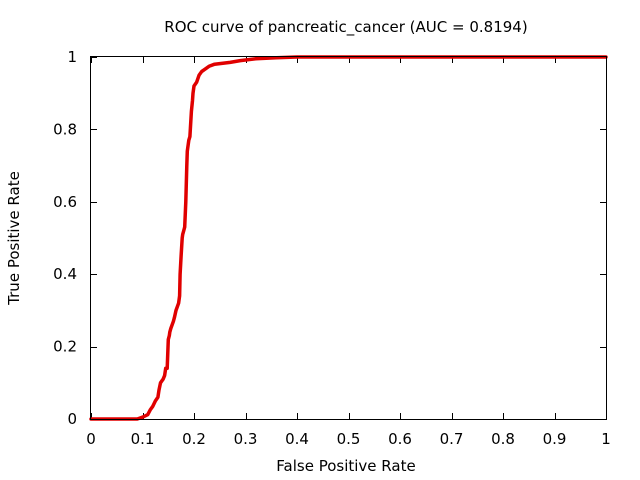 Image resolution: width=640 pixels, height=480 pixels. What do you see at coordinates (345, 466) in the screenshot?
I see `x-axis-title: False Positive Rate` at bounding box center [345, 466].